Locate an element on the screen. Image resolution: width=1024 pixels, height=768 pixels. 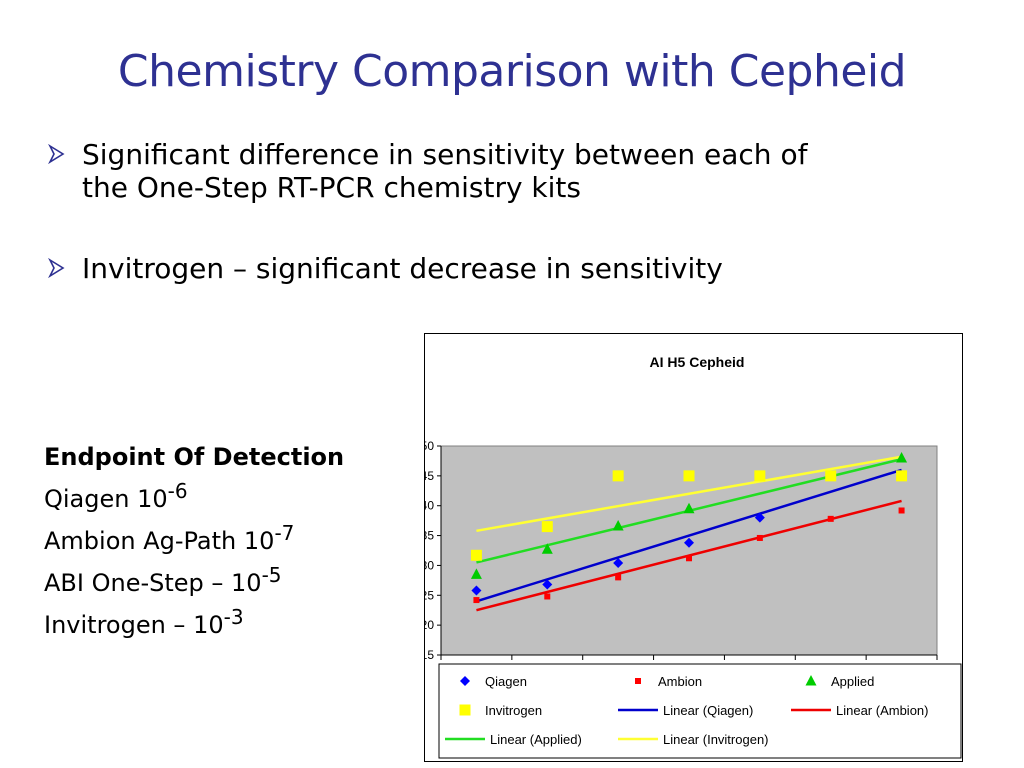
endpoint-item: Invitrogen – 10-3 is located at coordinates (194, 621).